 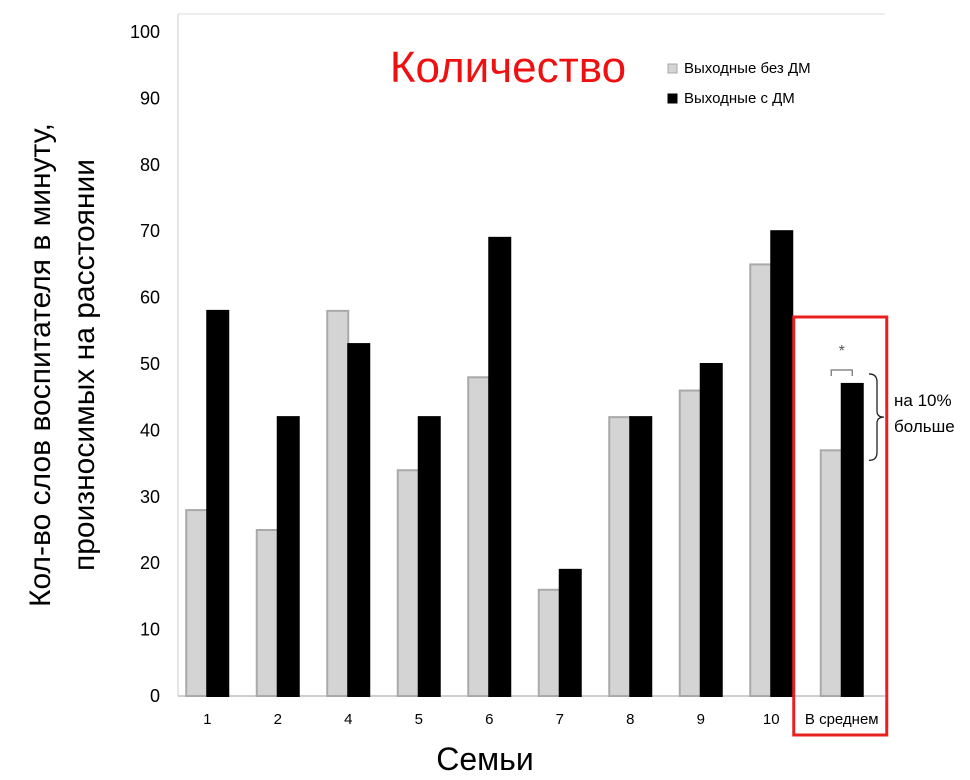 I want to click on x-tick-label: 5, so click(x=419, y=719).